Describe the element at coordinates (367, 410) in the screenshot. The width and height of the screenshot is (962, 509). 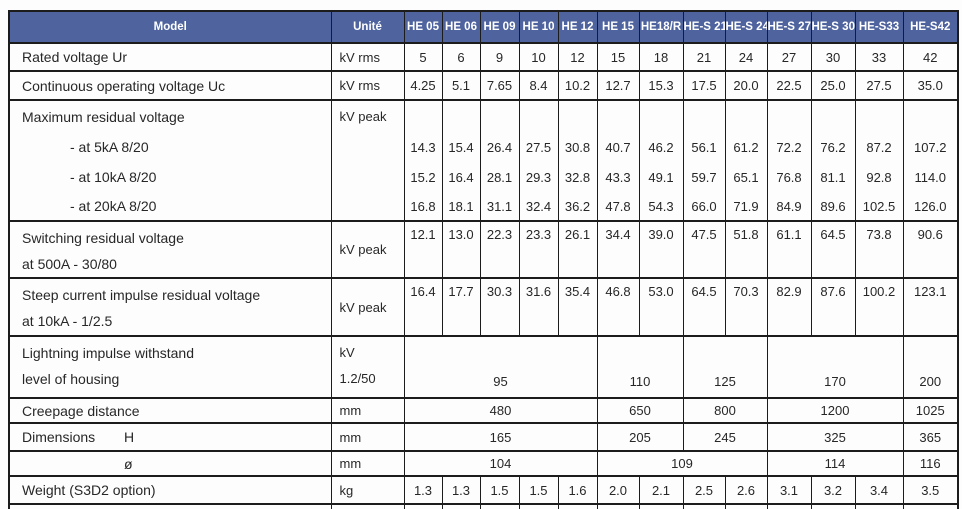
I see `unit-cell: mm` at that location.